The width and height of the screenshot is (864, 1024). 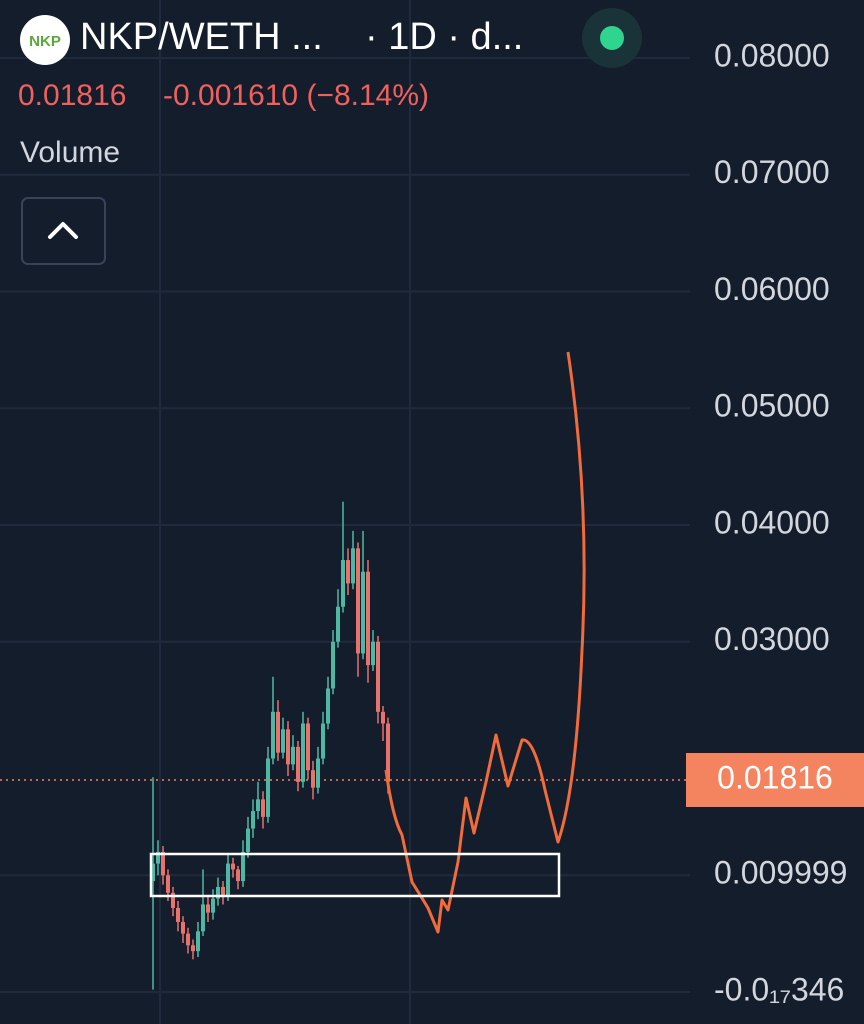 What do you see at coordinates (772, 639) in the screenshot?
I see `y-tick-label: 0.03000` at bounding box center [772, 639].